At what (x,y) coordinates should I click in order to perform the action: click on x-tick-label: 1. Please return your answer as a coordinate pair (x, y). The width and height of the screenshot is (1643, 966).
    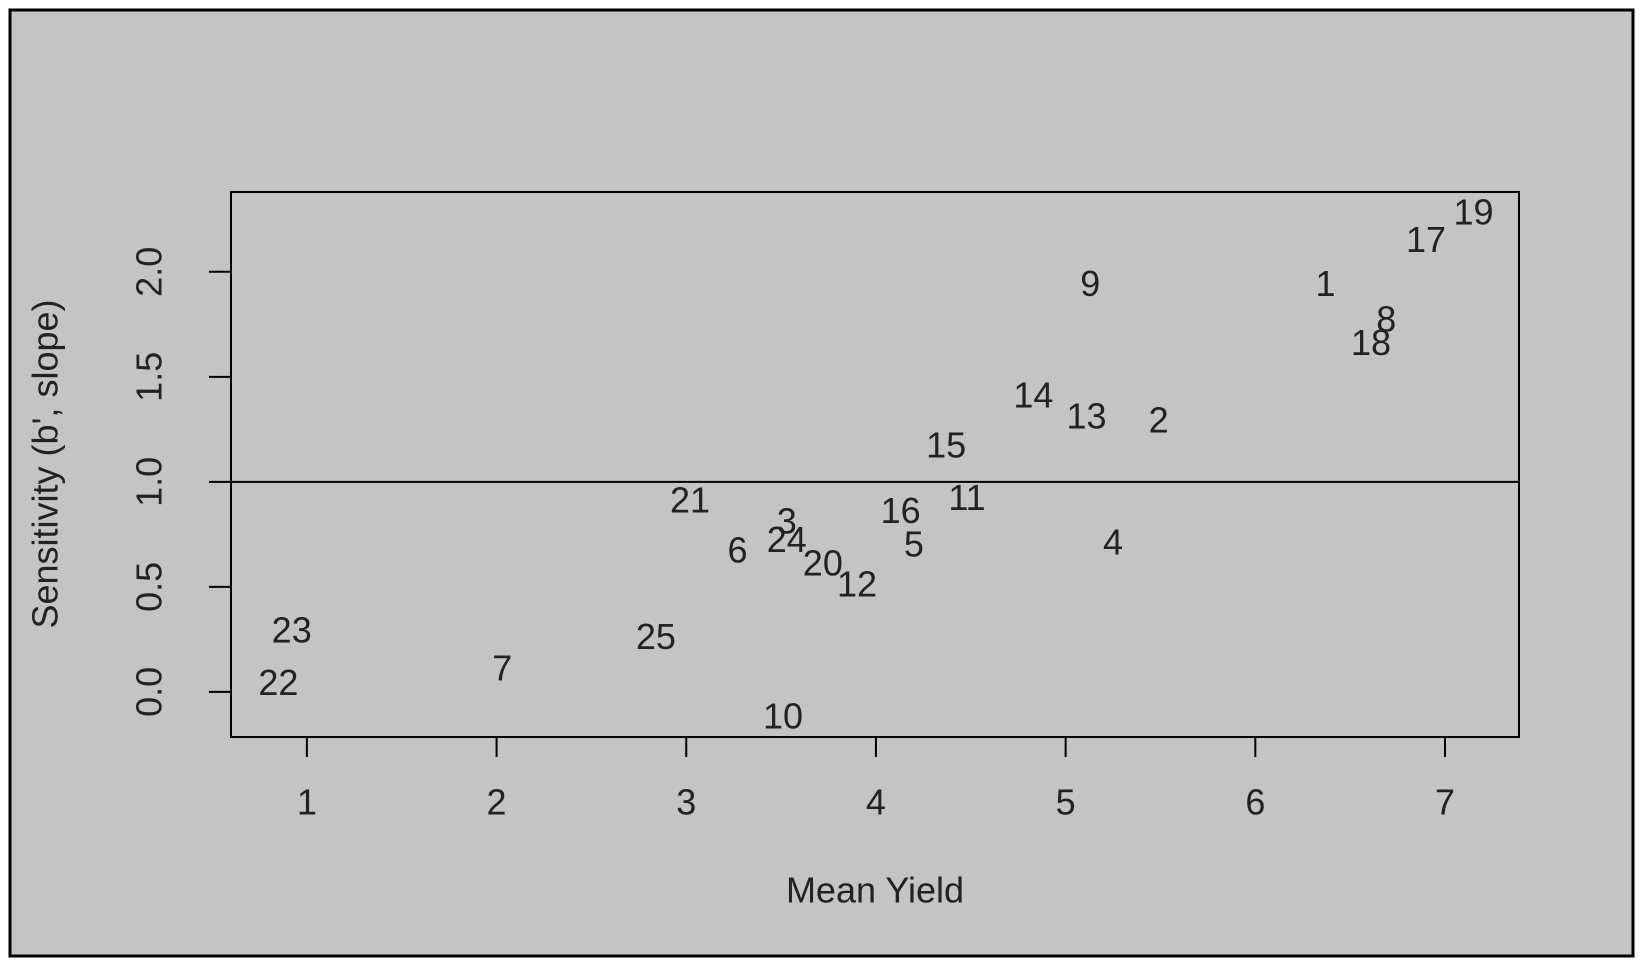
    Looking at the image, I should click on (307, 802).